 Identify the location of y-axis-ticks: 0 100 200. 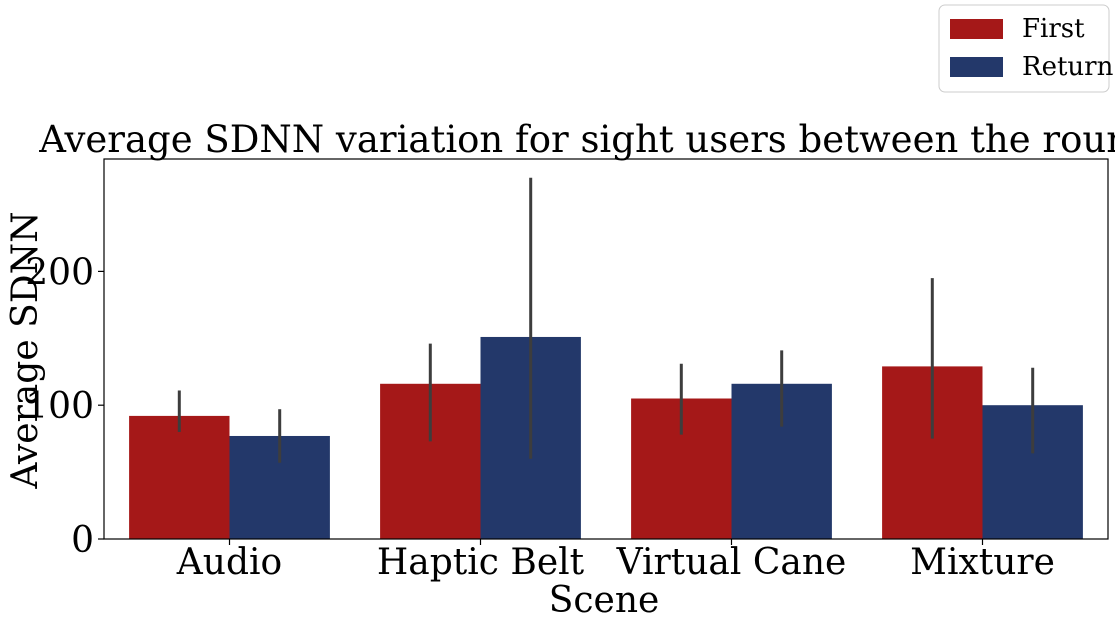
(64, 406).